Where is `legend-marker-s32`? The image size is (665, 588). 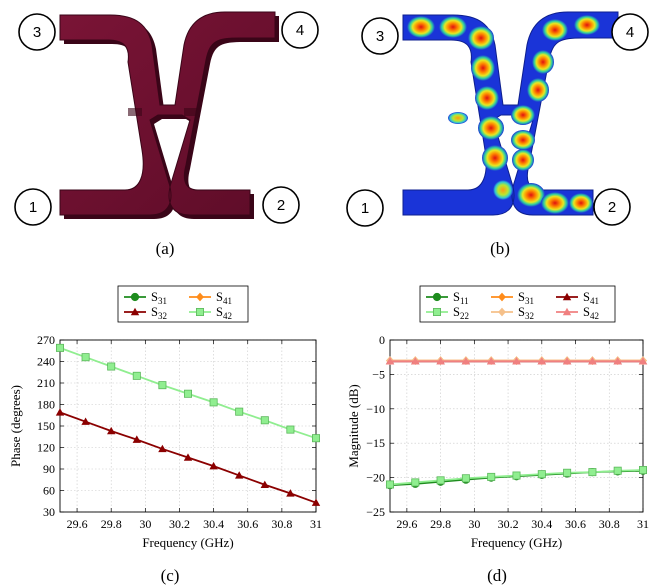
legend-marker-s32 is located at coordinates (135, 311).